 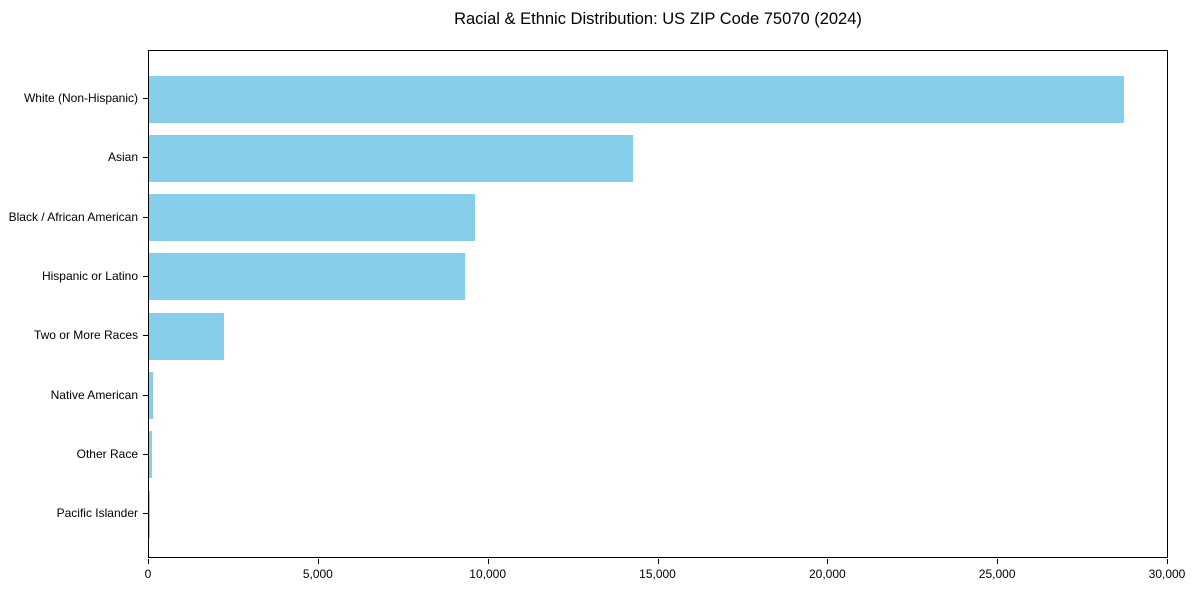 What do you see at coordinates (148, 574) in the screenshot?
I see `x-tick-label: 0` at bounding box center [148, 574].